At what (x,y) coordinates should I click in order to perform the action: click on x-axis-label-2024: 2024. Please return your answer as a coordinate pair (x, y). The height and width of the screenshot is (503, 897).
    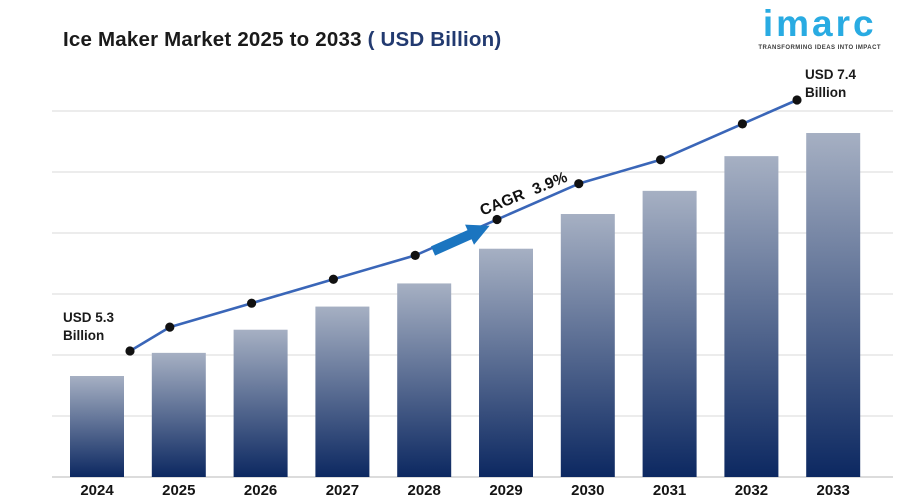
    Looking at the image, I should click on (97, 490).